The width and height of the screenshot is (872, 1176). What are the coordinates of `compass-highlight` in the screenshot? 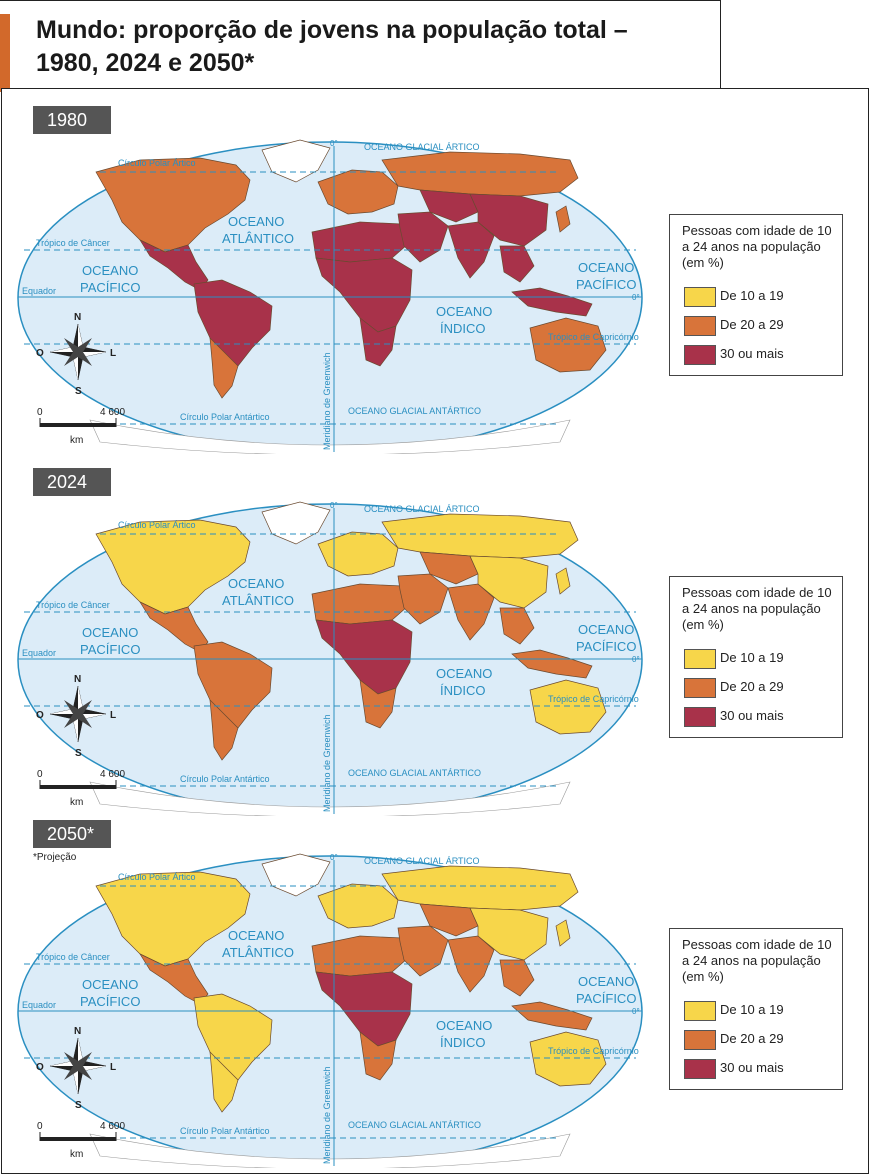 It's located at (78, 714).